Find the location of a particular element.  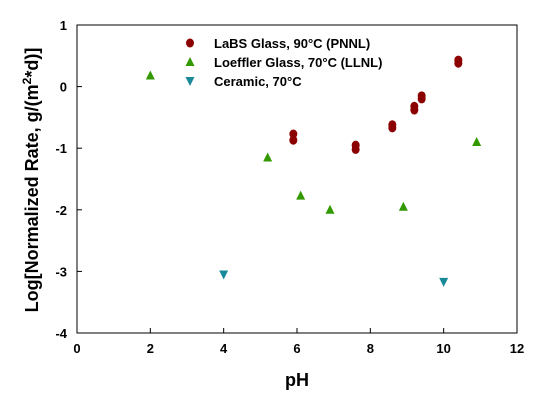

y-tick-label: -4 is located at coordinates (61, 333).